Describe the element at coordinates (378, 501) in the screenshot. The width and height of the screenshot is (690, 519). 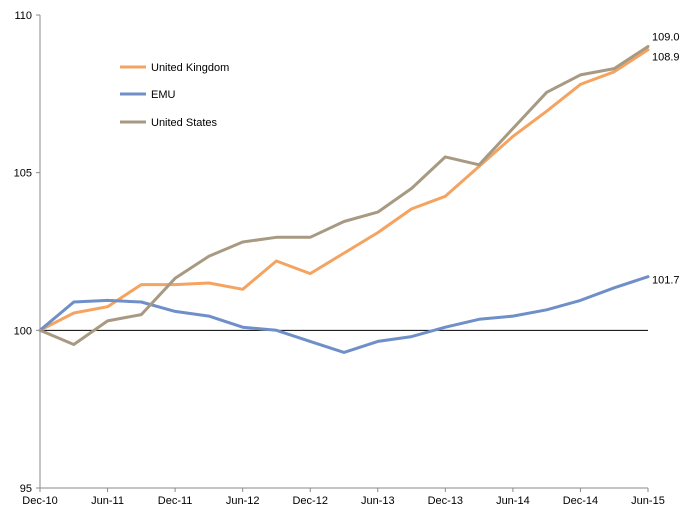
I see `x-tick-label: Jun-13` at that location.